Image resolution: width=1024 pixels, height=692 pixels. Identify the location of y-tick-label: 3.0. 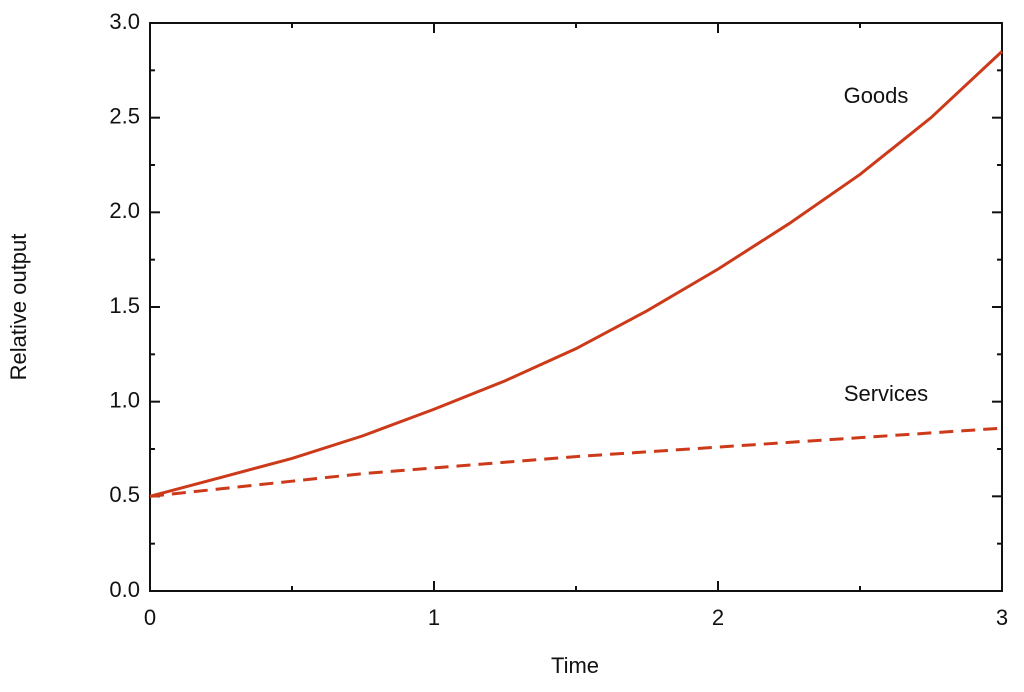
(124, 21).